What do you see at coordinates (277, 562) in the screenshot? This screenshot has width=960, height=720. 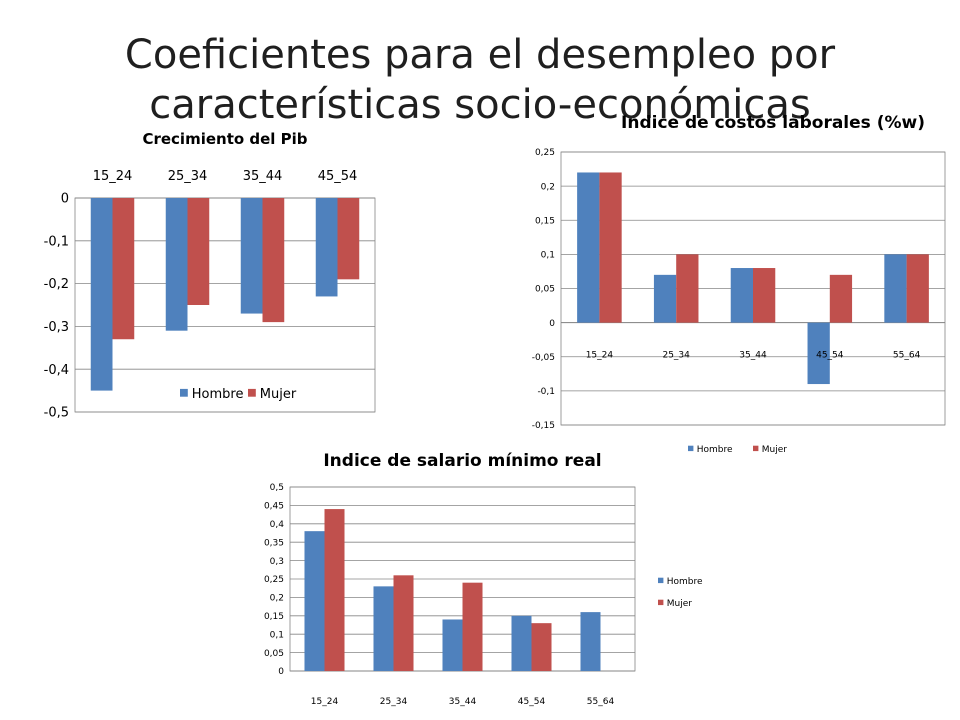 I see `y-tick-label: 0,3` at bounding box center [277, 562].